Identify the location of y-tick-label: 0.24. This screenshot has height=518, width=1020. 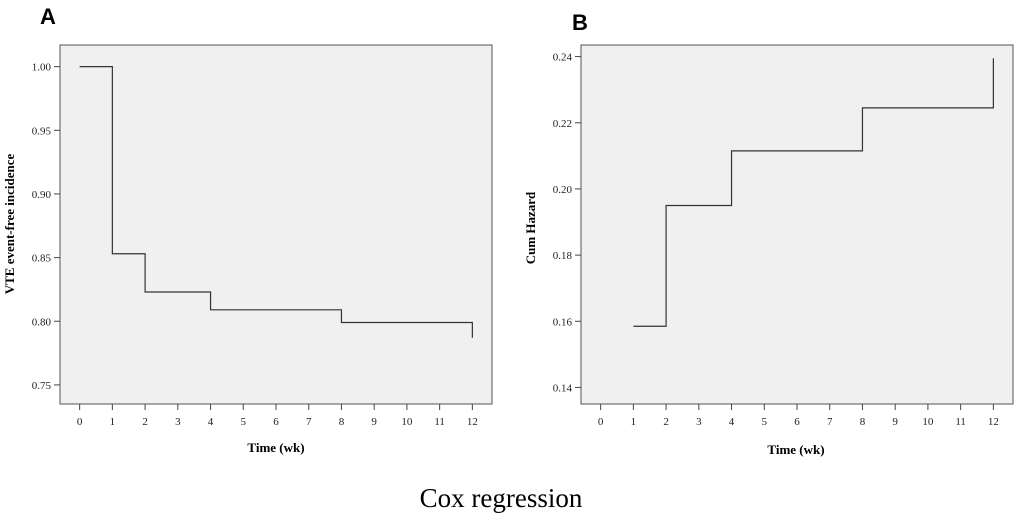
(563, 58).